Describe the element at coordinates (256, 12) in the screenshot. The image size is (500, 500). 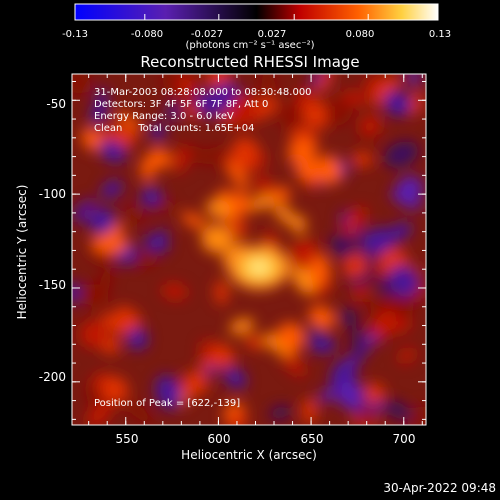
I see `colorbar` at that location.